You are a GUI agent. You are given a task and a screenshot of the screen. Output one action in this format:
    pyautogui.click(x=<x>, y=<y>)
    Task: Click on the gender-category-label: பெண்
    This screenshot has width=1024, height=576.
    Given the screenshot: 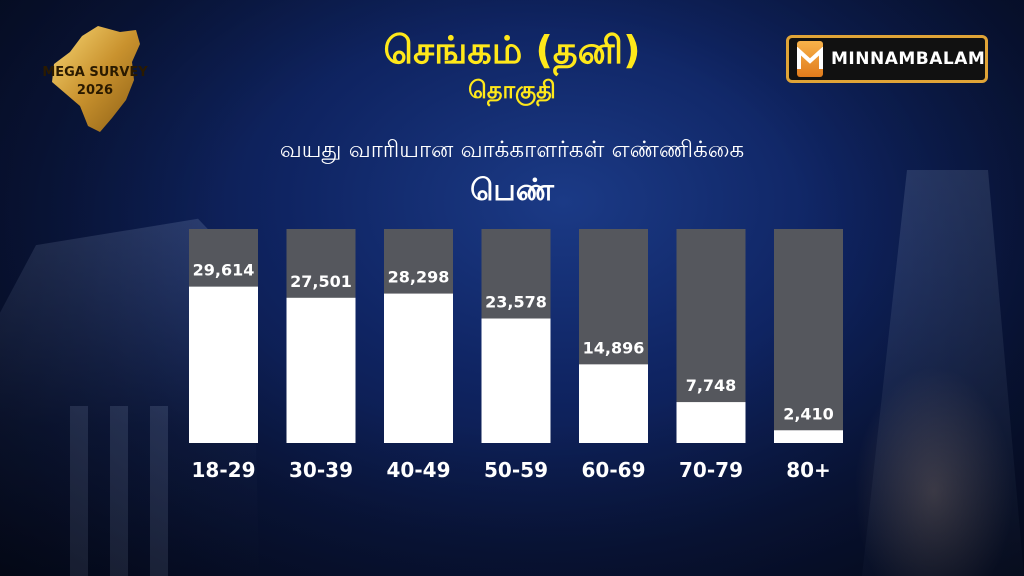 What is the action you would take?
    pyautogui.click(x=512, y=190)
    